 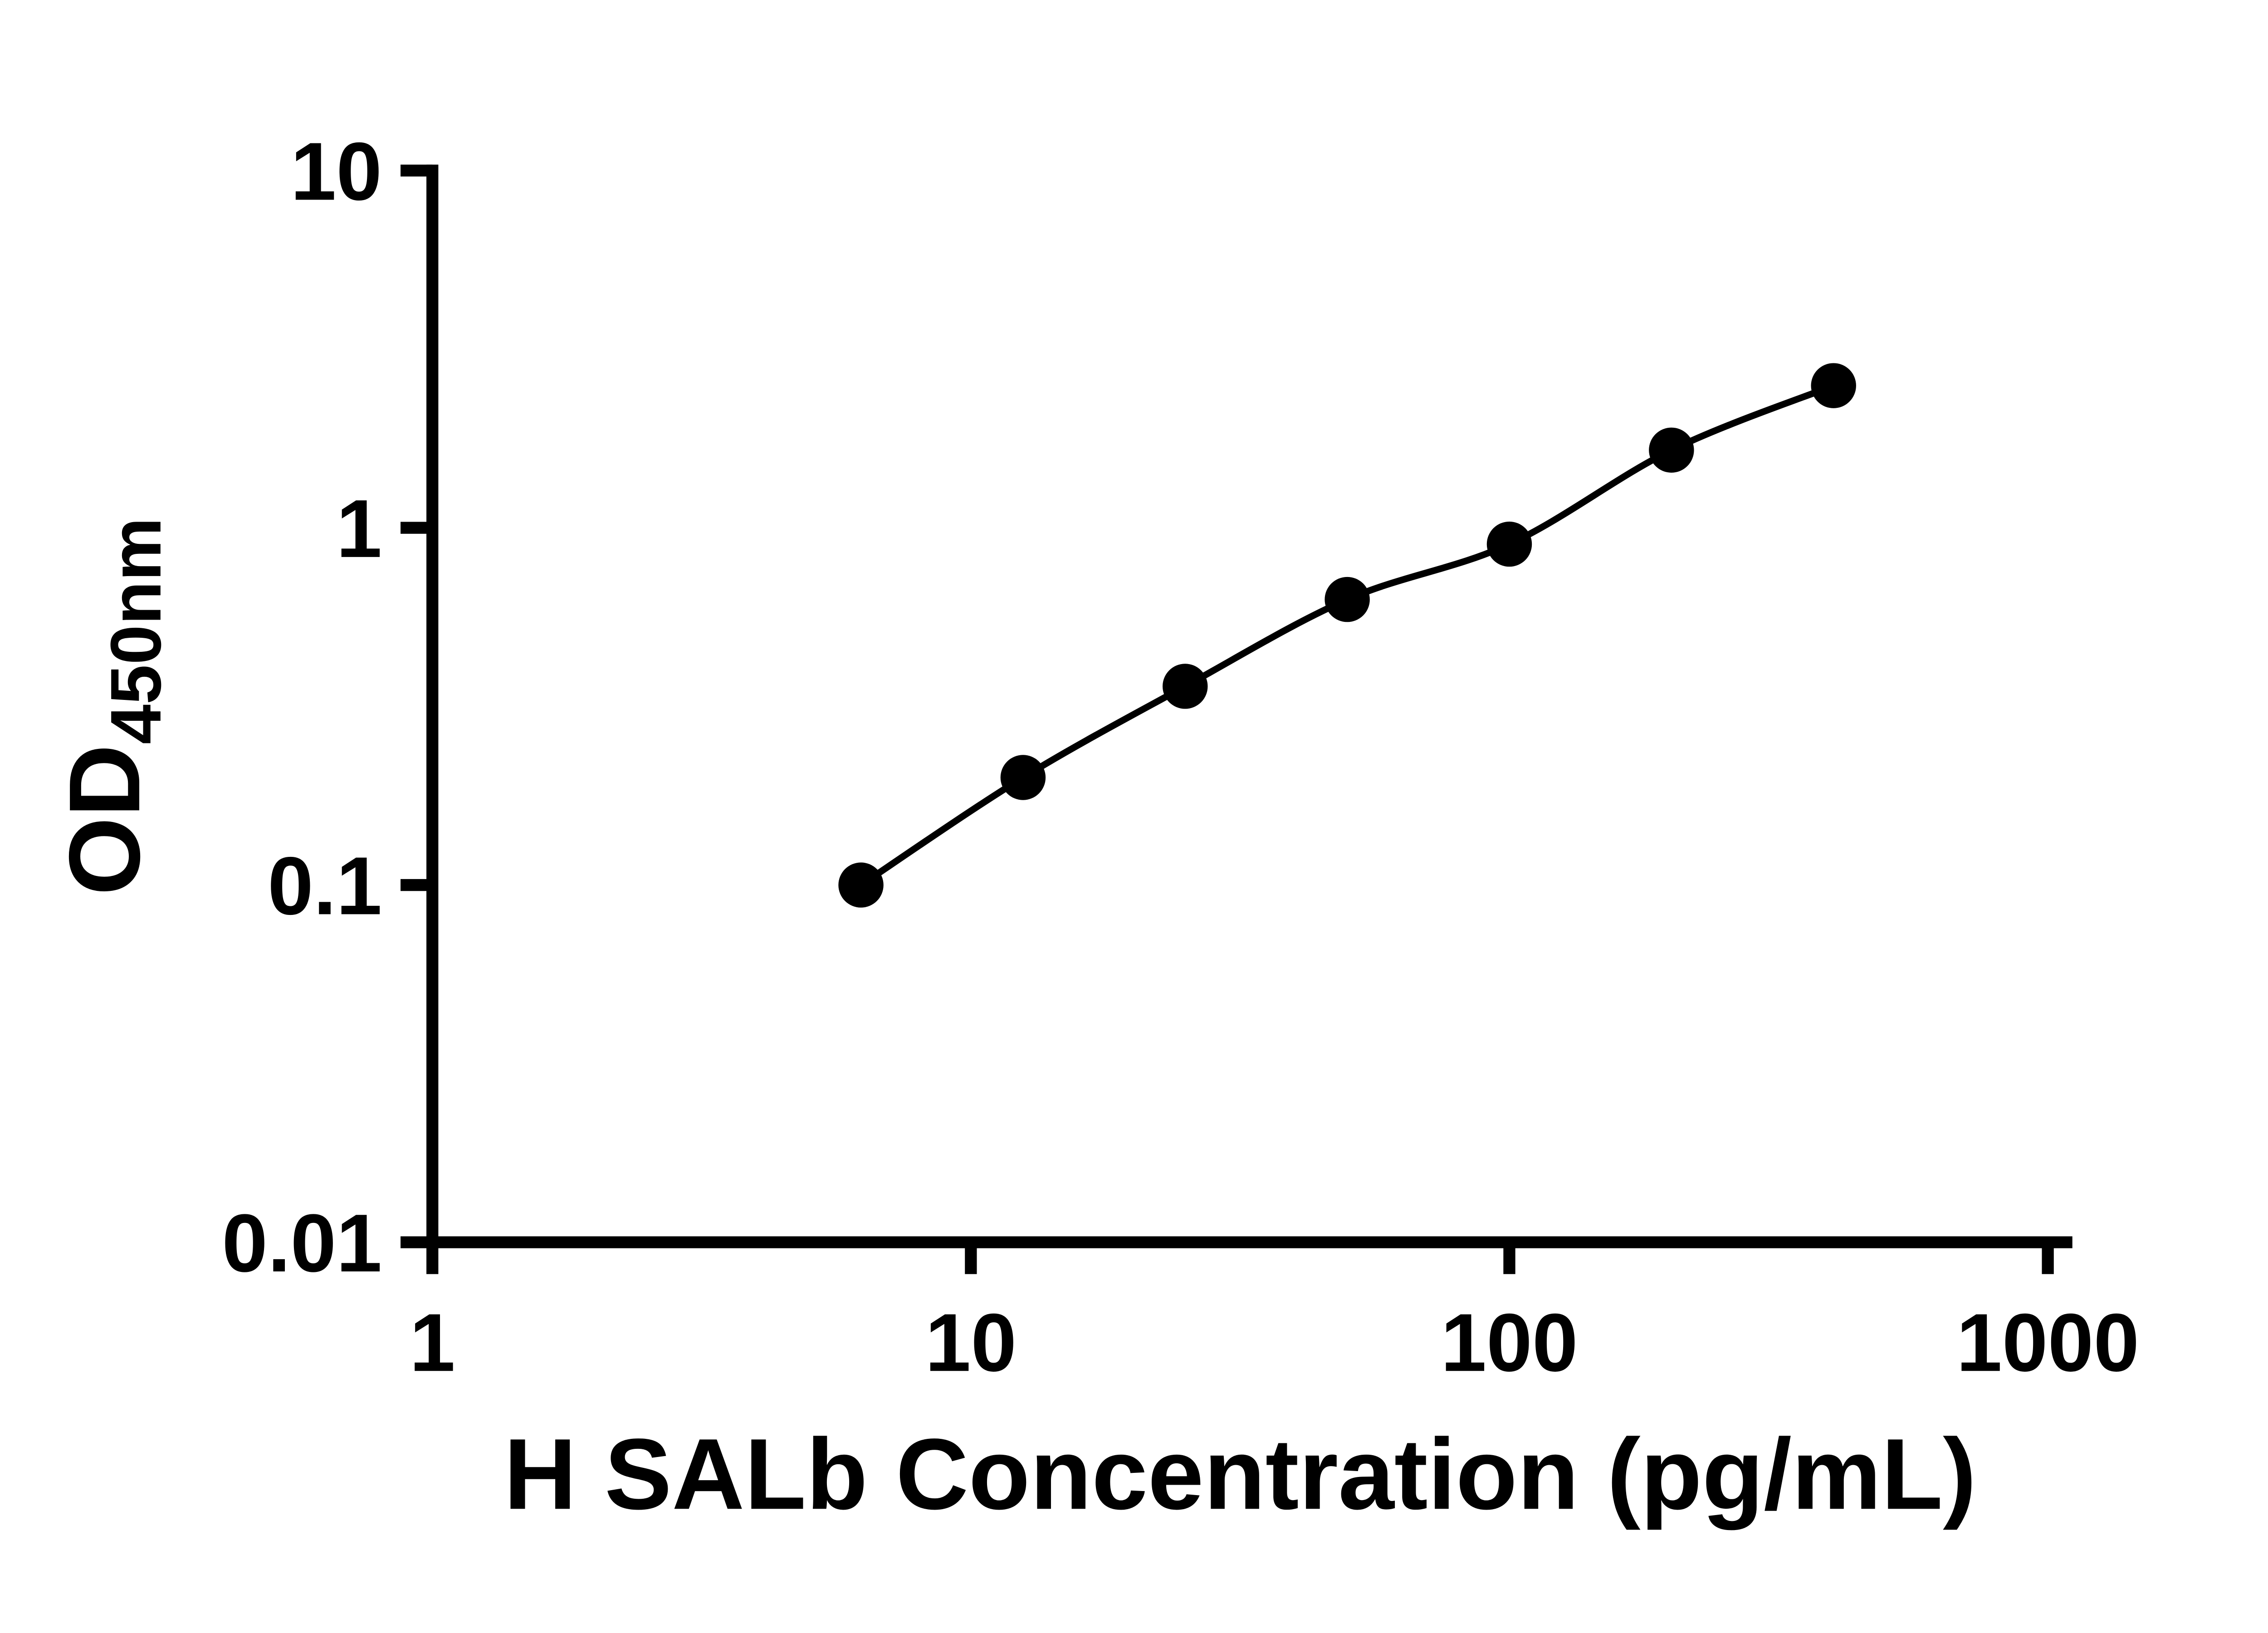 I want to click on y-tick-label: 0.1, so click(x=325, y=886).